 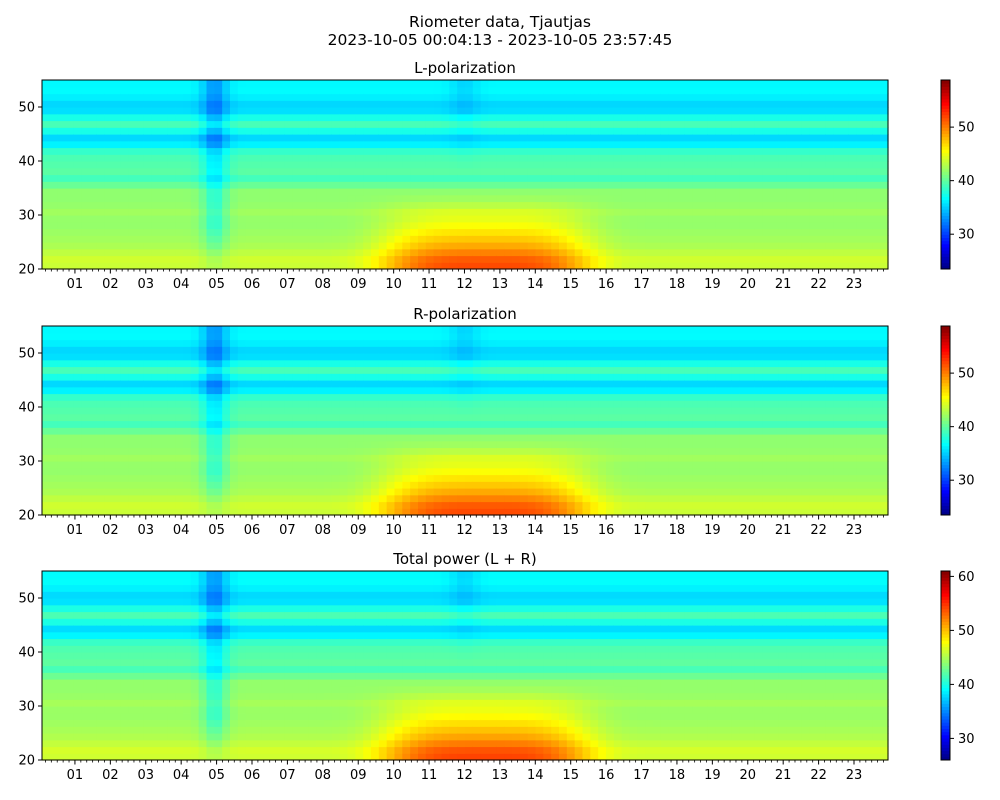 I want to click on colorbar-segment, so click(x=945, y=261).